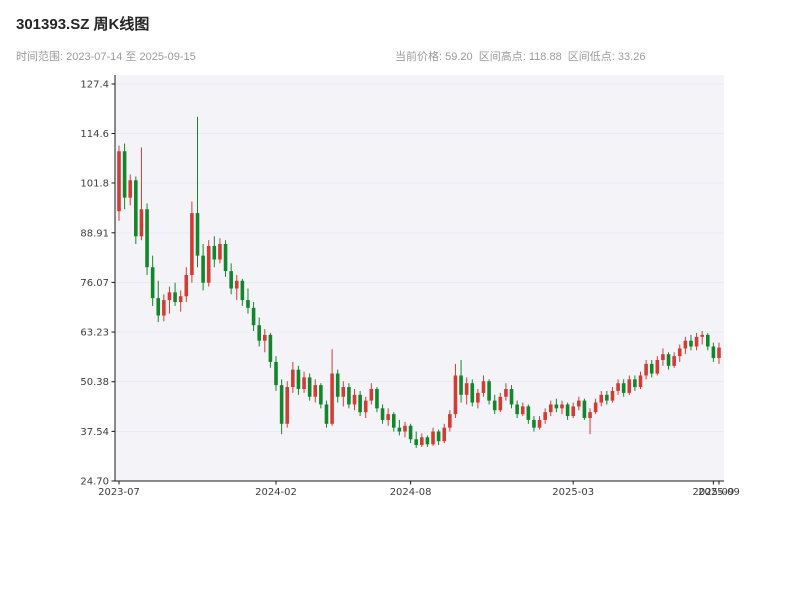 This screenshot has height=600, width=800. What do you see at coordinates (94, 233) in the screenshot?
I see `y-tick-label: 88.91` at bounding box center [94, 233].